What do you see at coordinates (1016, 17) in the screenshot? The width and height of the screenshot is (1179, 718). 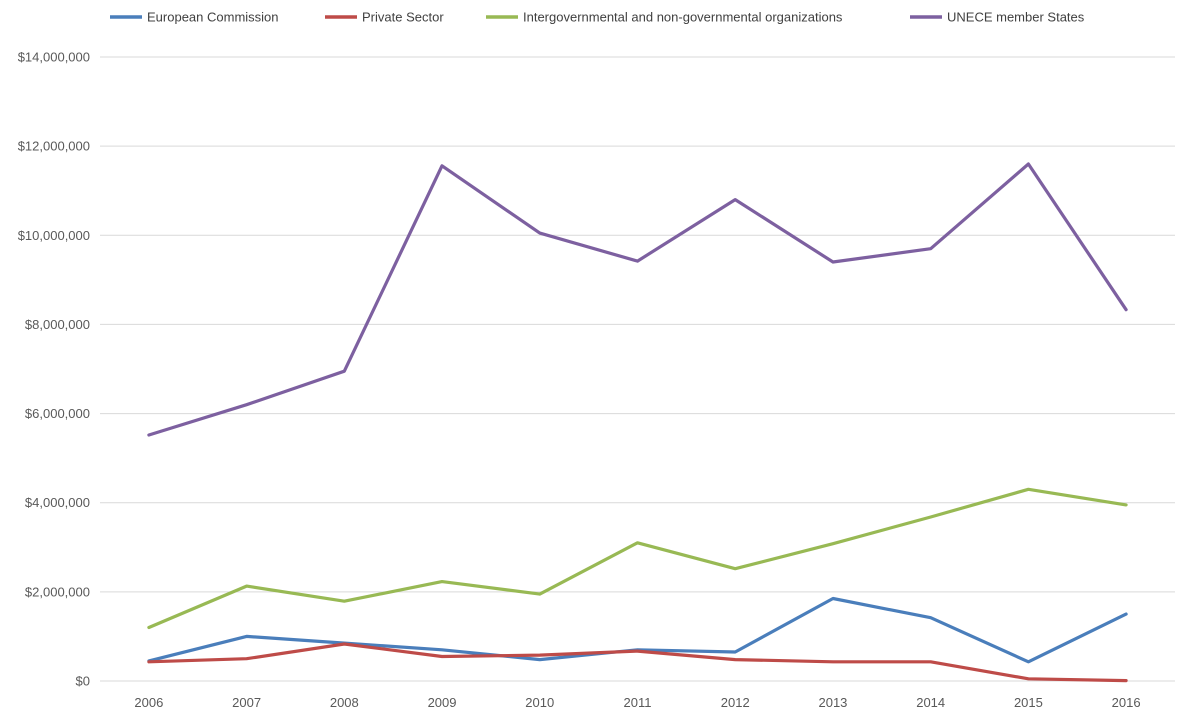 I see `legend-label: UNECE member States` at bounding box center [1016, 17].